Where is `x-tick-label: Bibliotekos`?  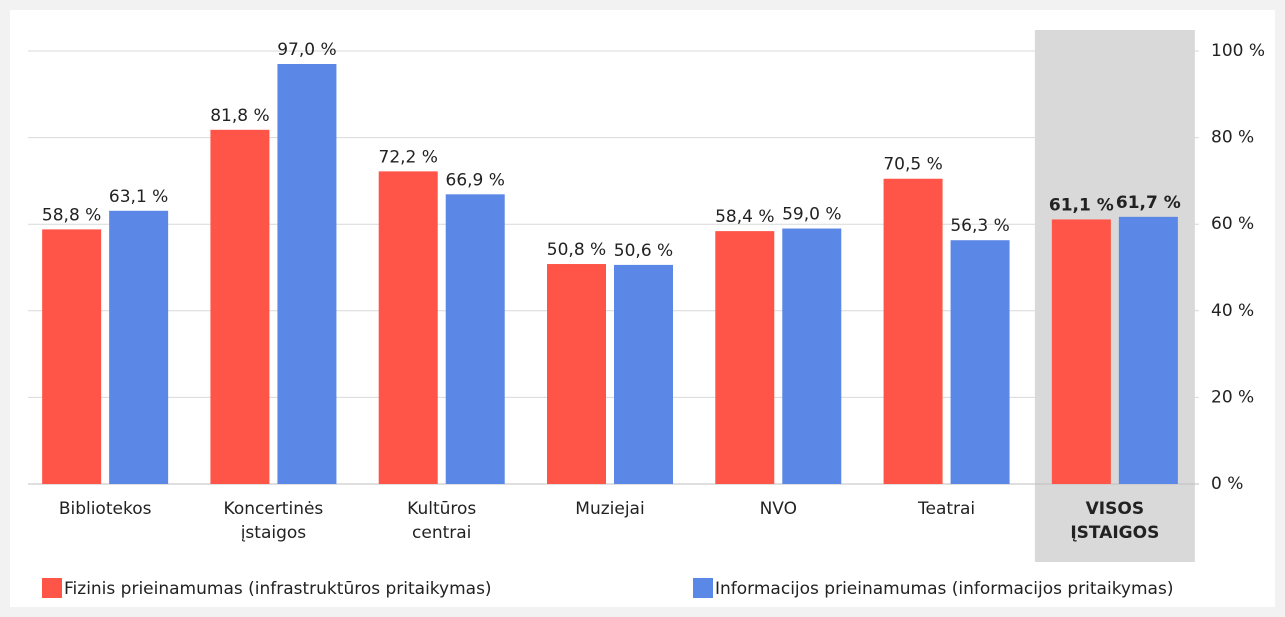 x-tick-label: Bibliotekos is located at coordinates (105, 509).